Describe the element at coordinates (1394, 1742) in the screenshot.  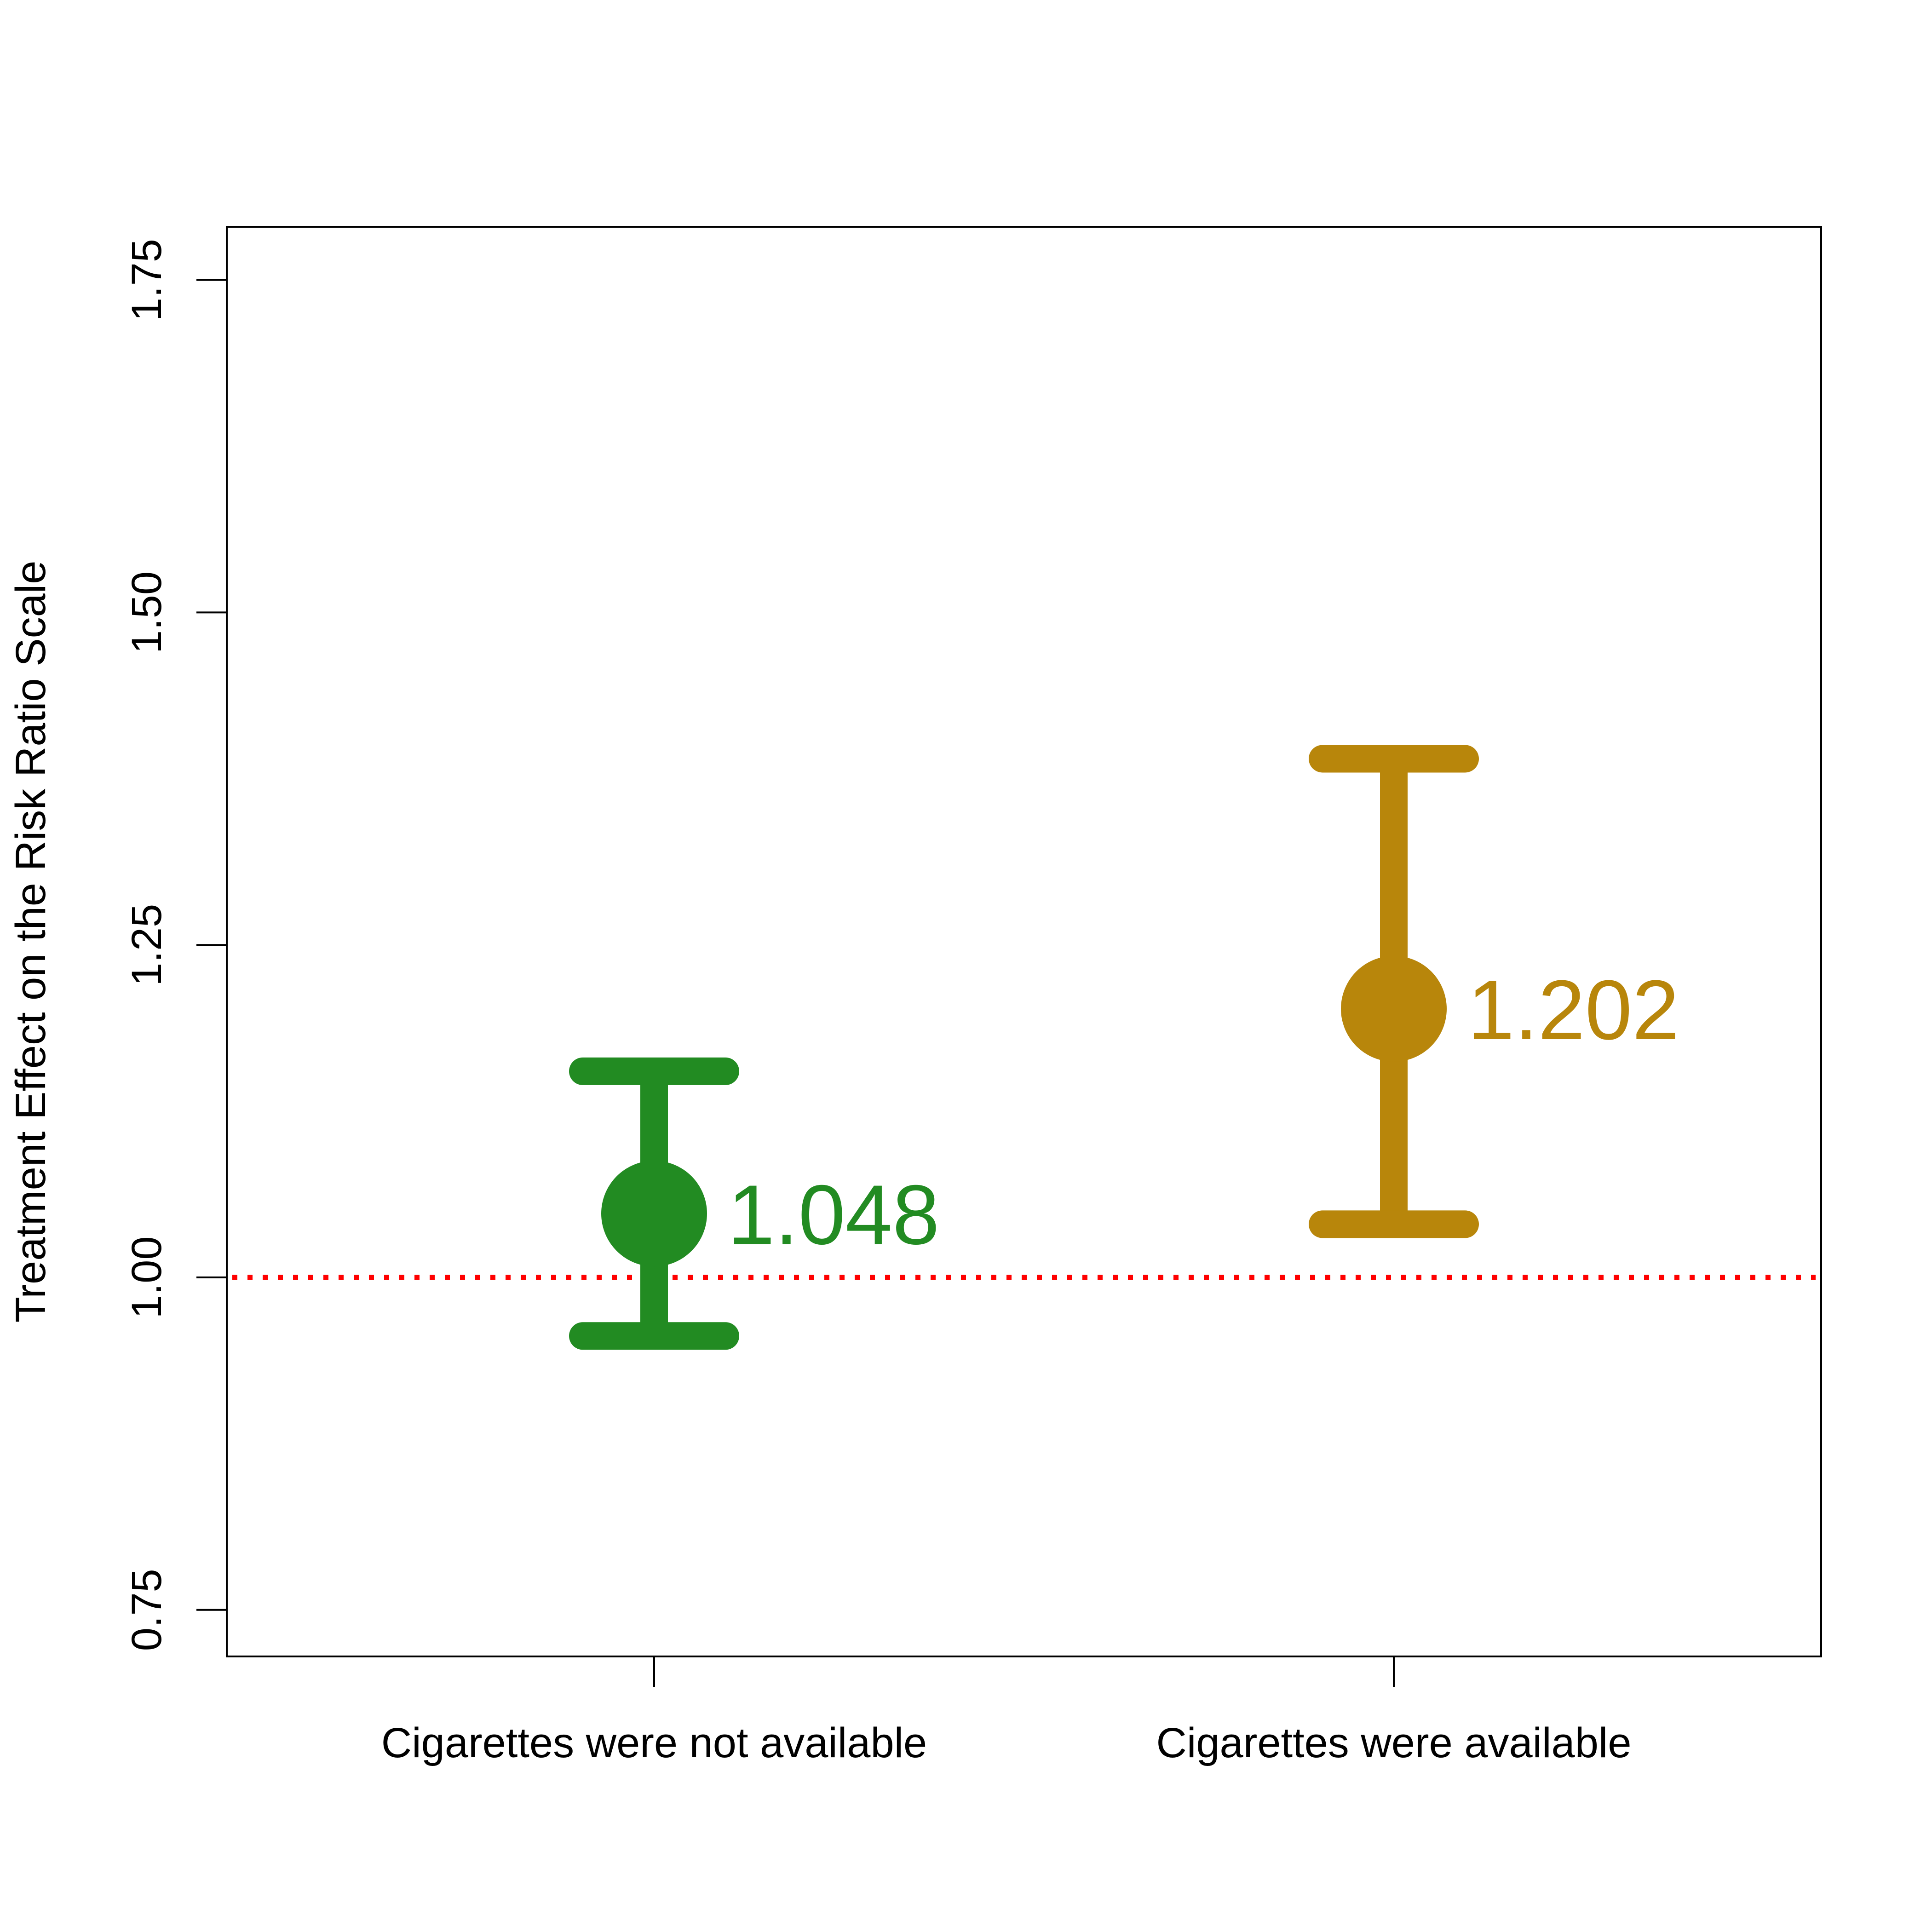
I see `x-category-label: Cigarettes were available` at that location.